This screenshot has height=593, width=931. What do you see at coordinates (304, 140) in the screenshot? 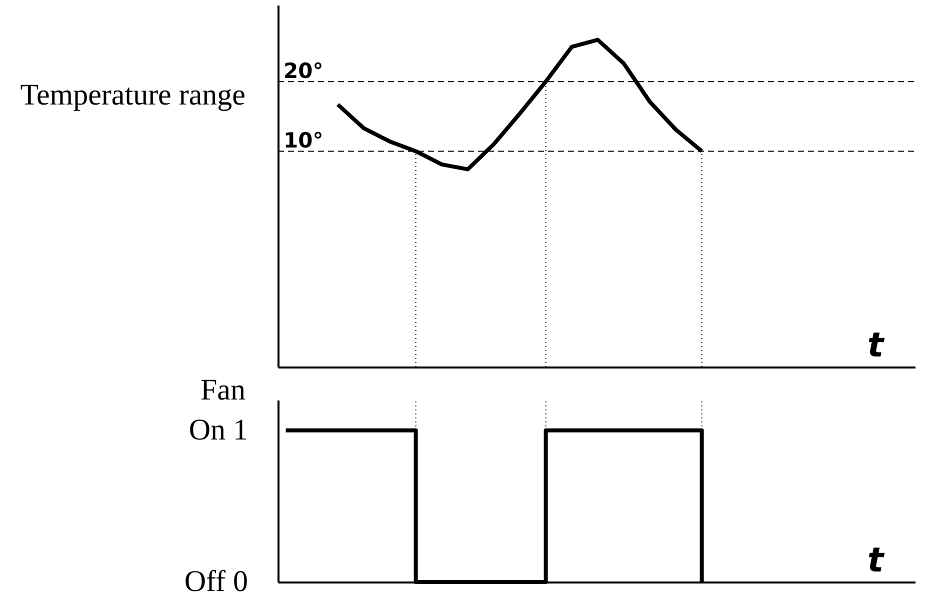
I see `y-tick-label: 10°` at bounding box center [304, 140].